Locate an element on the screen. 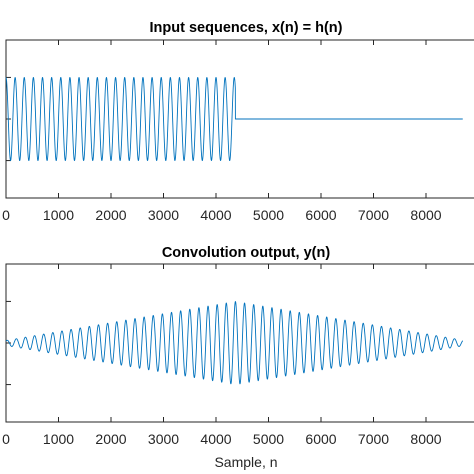 The height and width of the screenshot is (474, 474). bottom-subplot-title: Convolution output, y(n) is located at coordinates (246, 253).